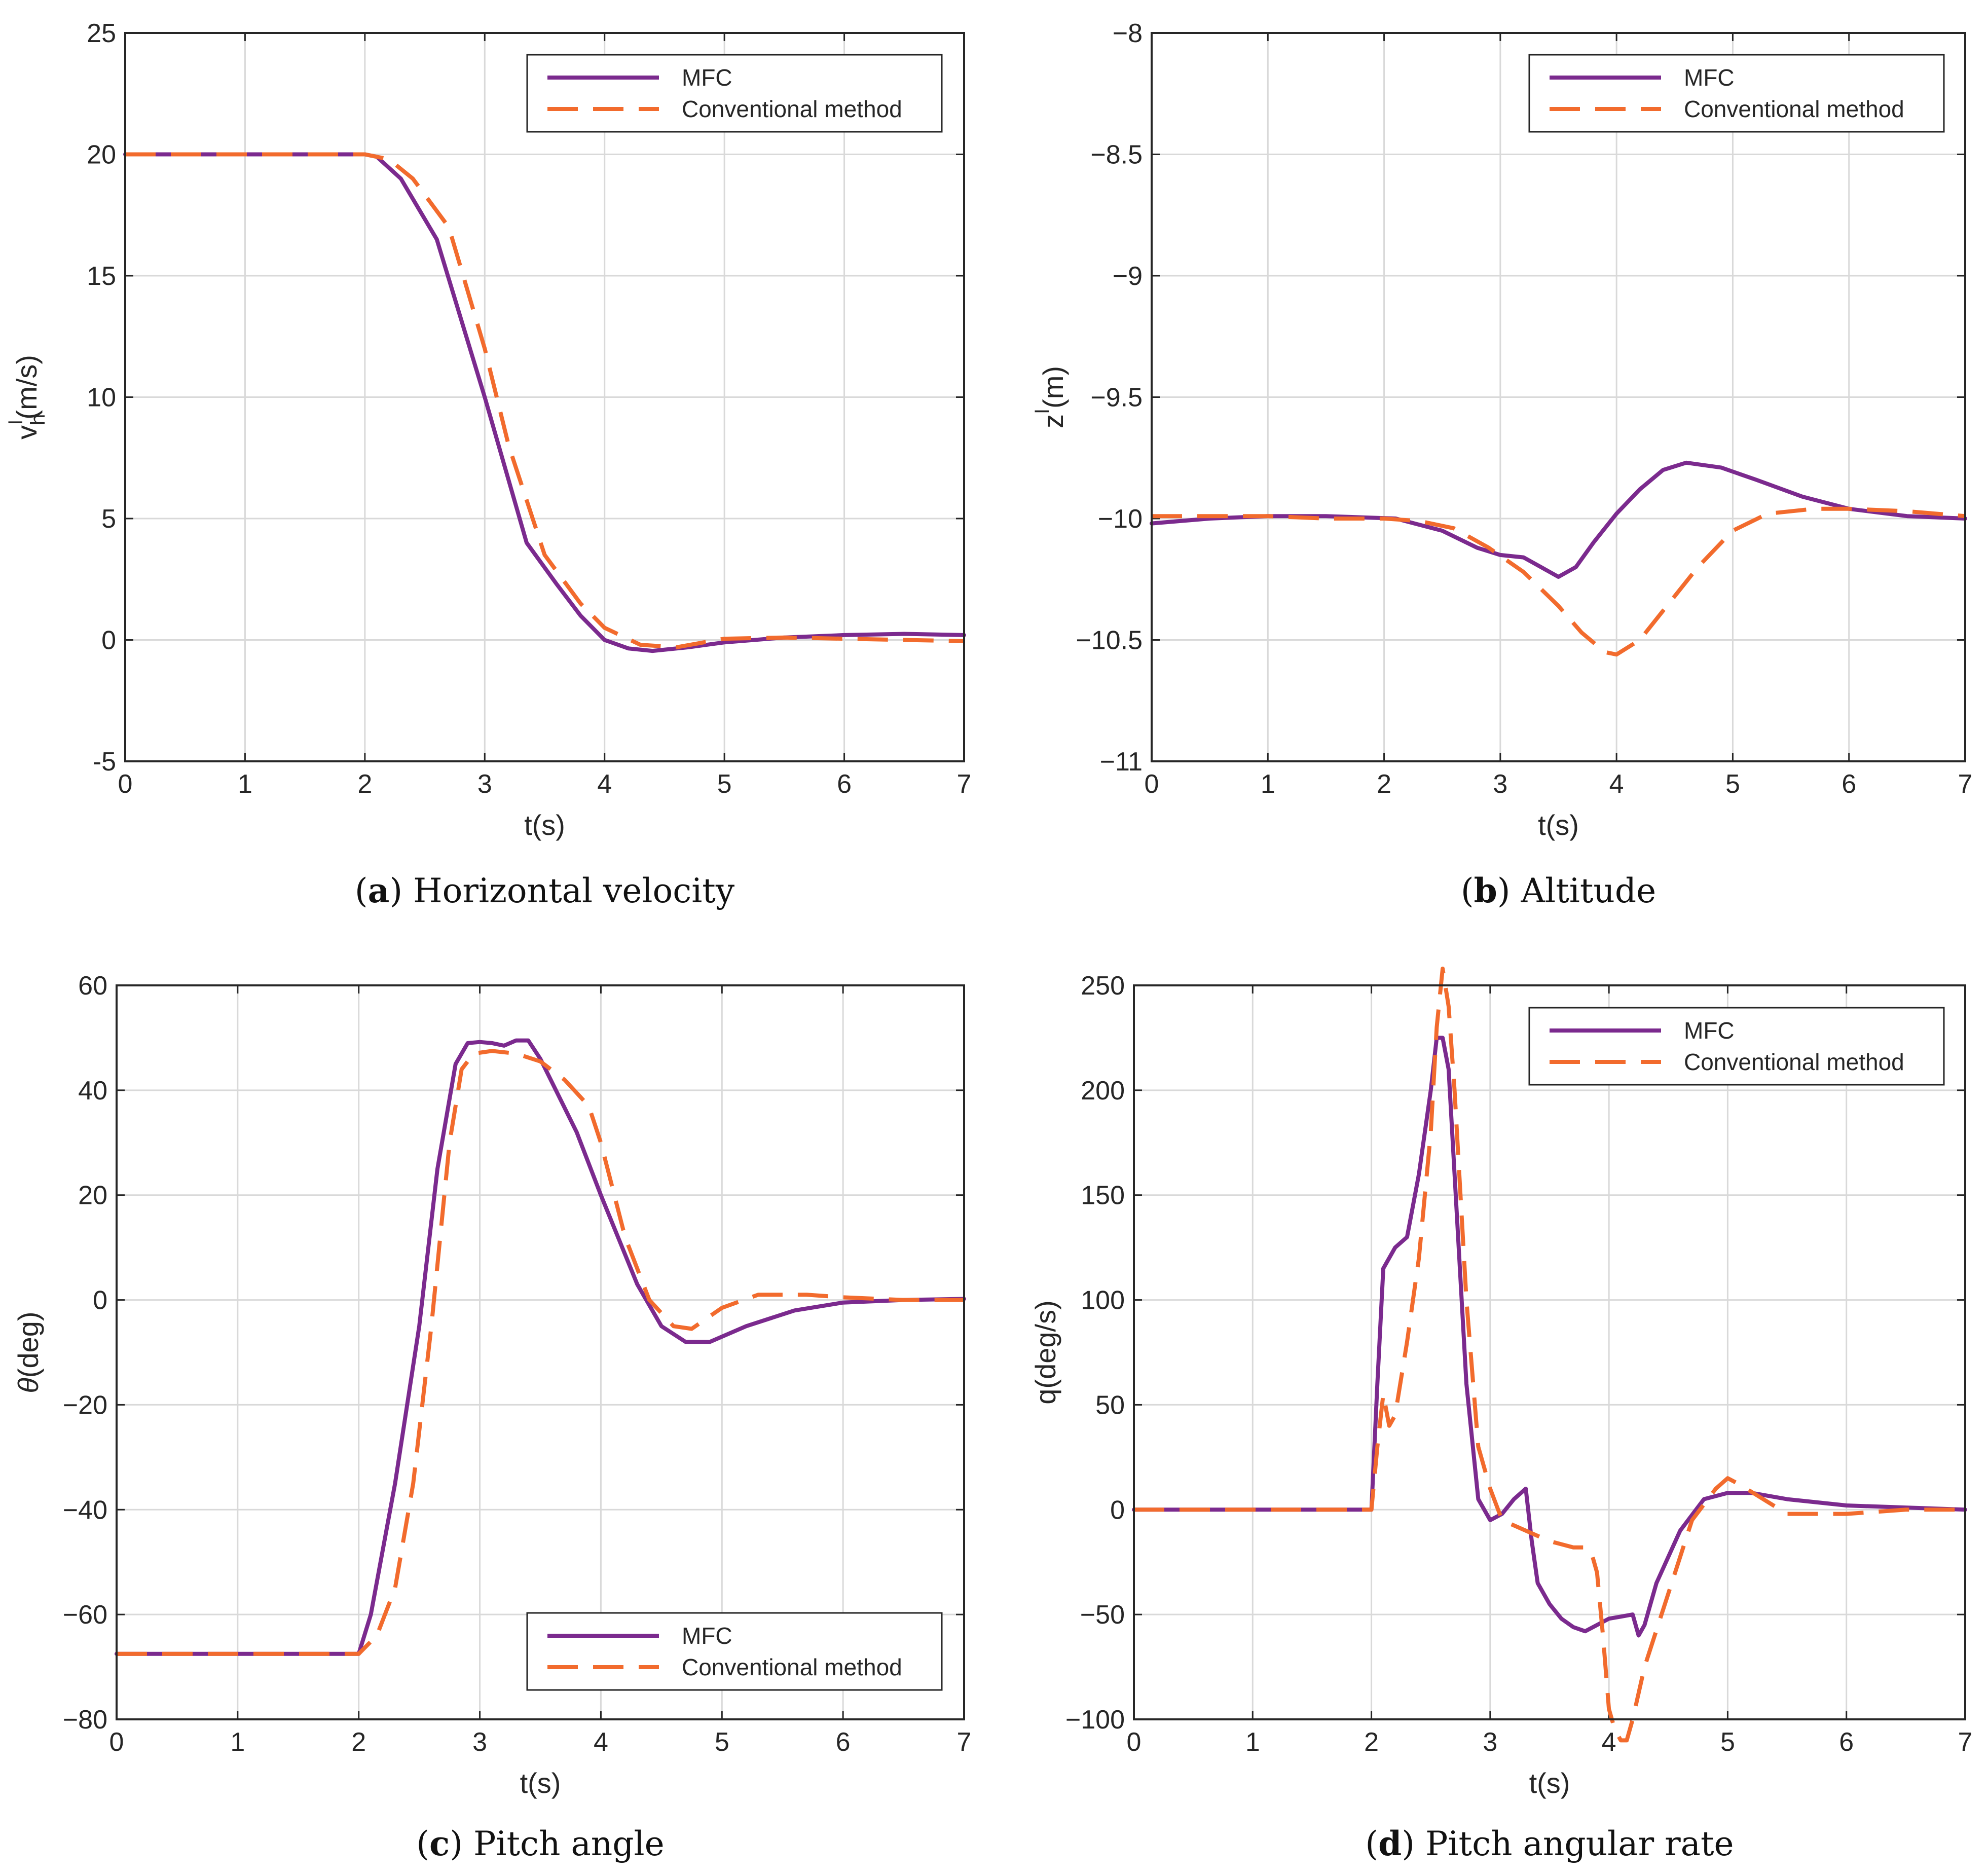 This screenshot has height=1876, width=1988. Describe the element at coordinates (1103, 986) in the screenshot. I see `y-tick-label: 250` at that location.